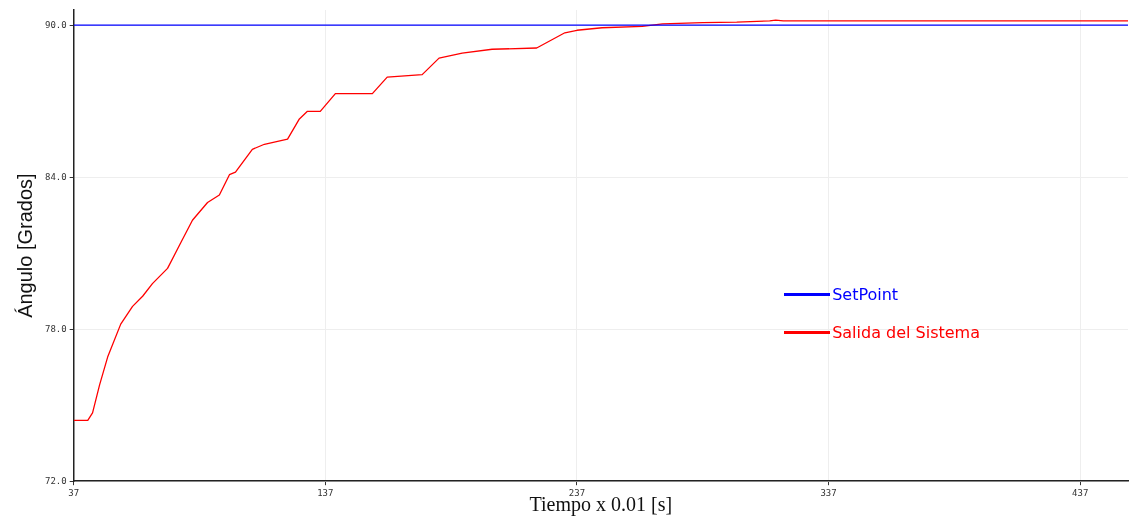  What do you see at coordinates (55, 176) in the screenshot?
I see `y-tick-label: 84.0` at bounding box center [55, 176].